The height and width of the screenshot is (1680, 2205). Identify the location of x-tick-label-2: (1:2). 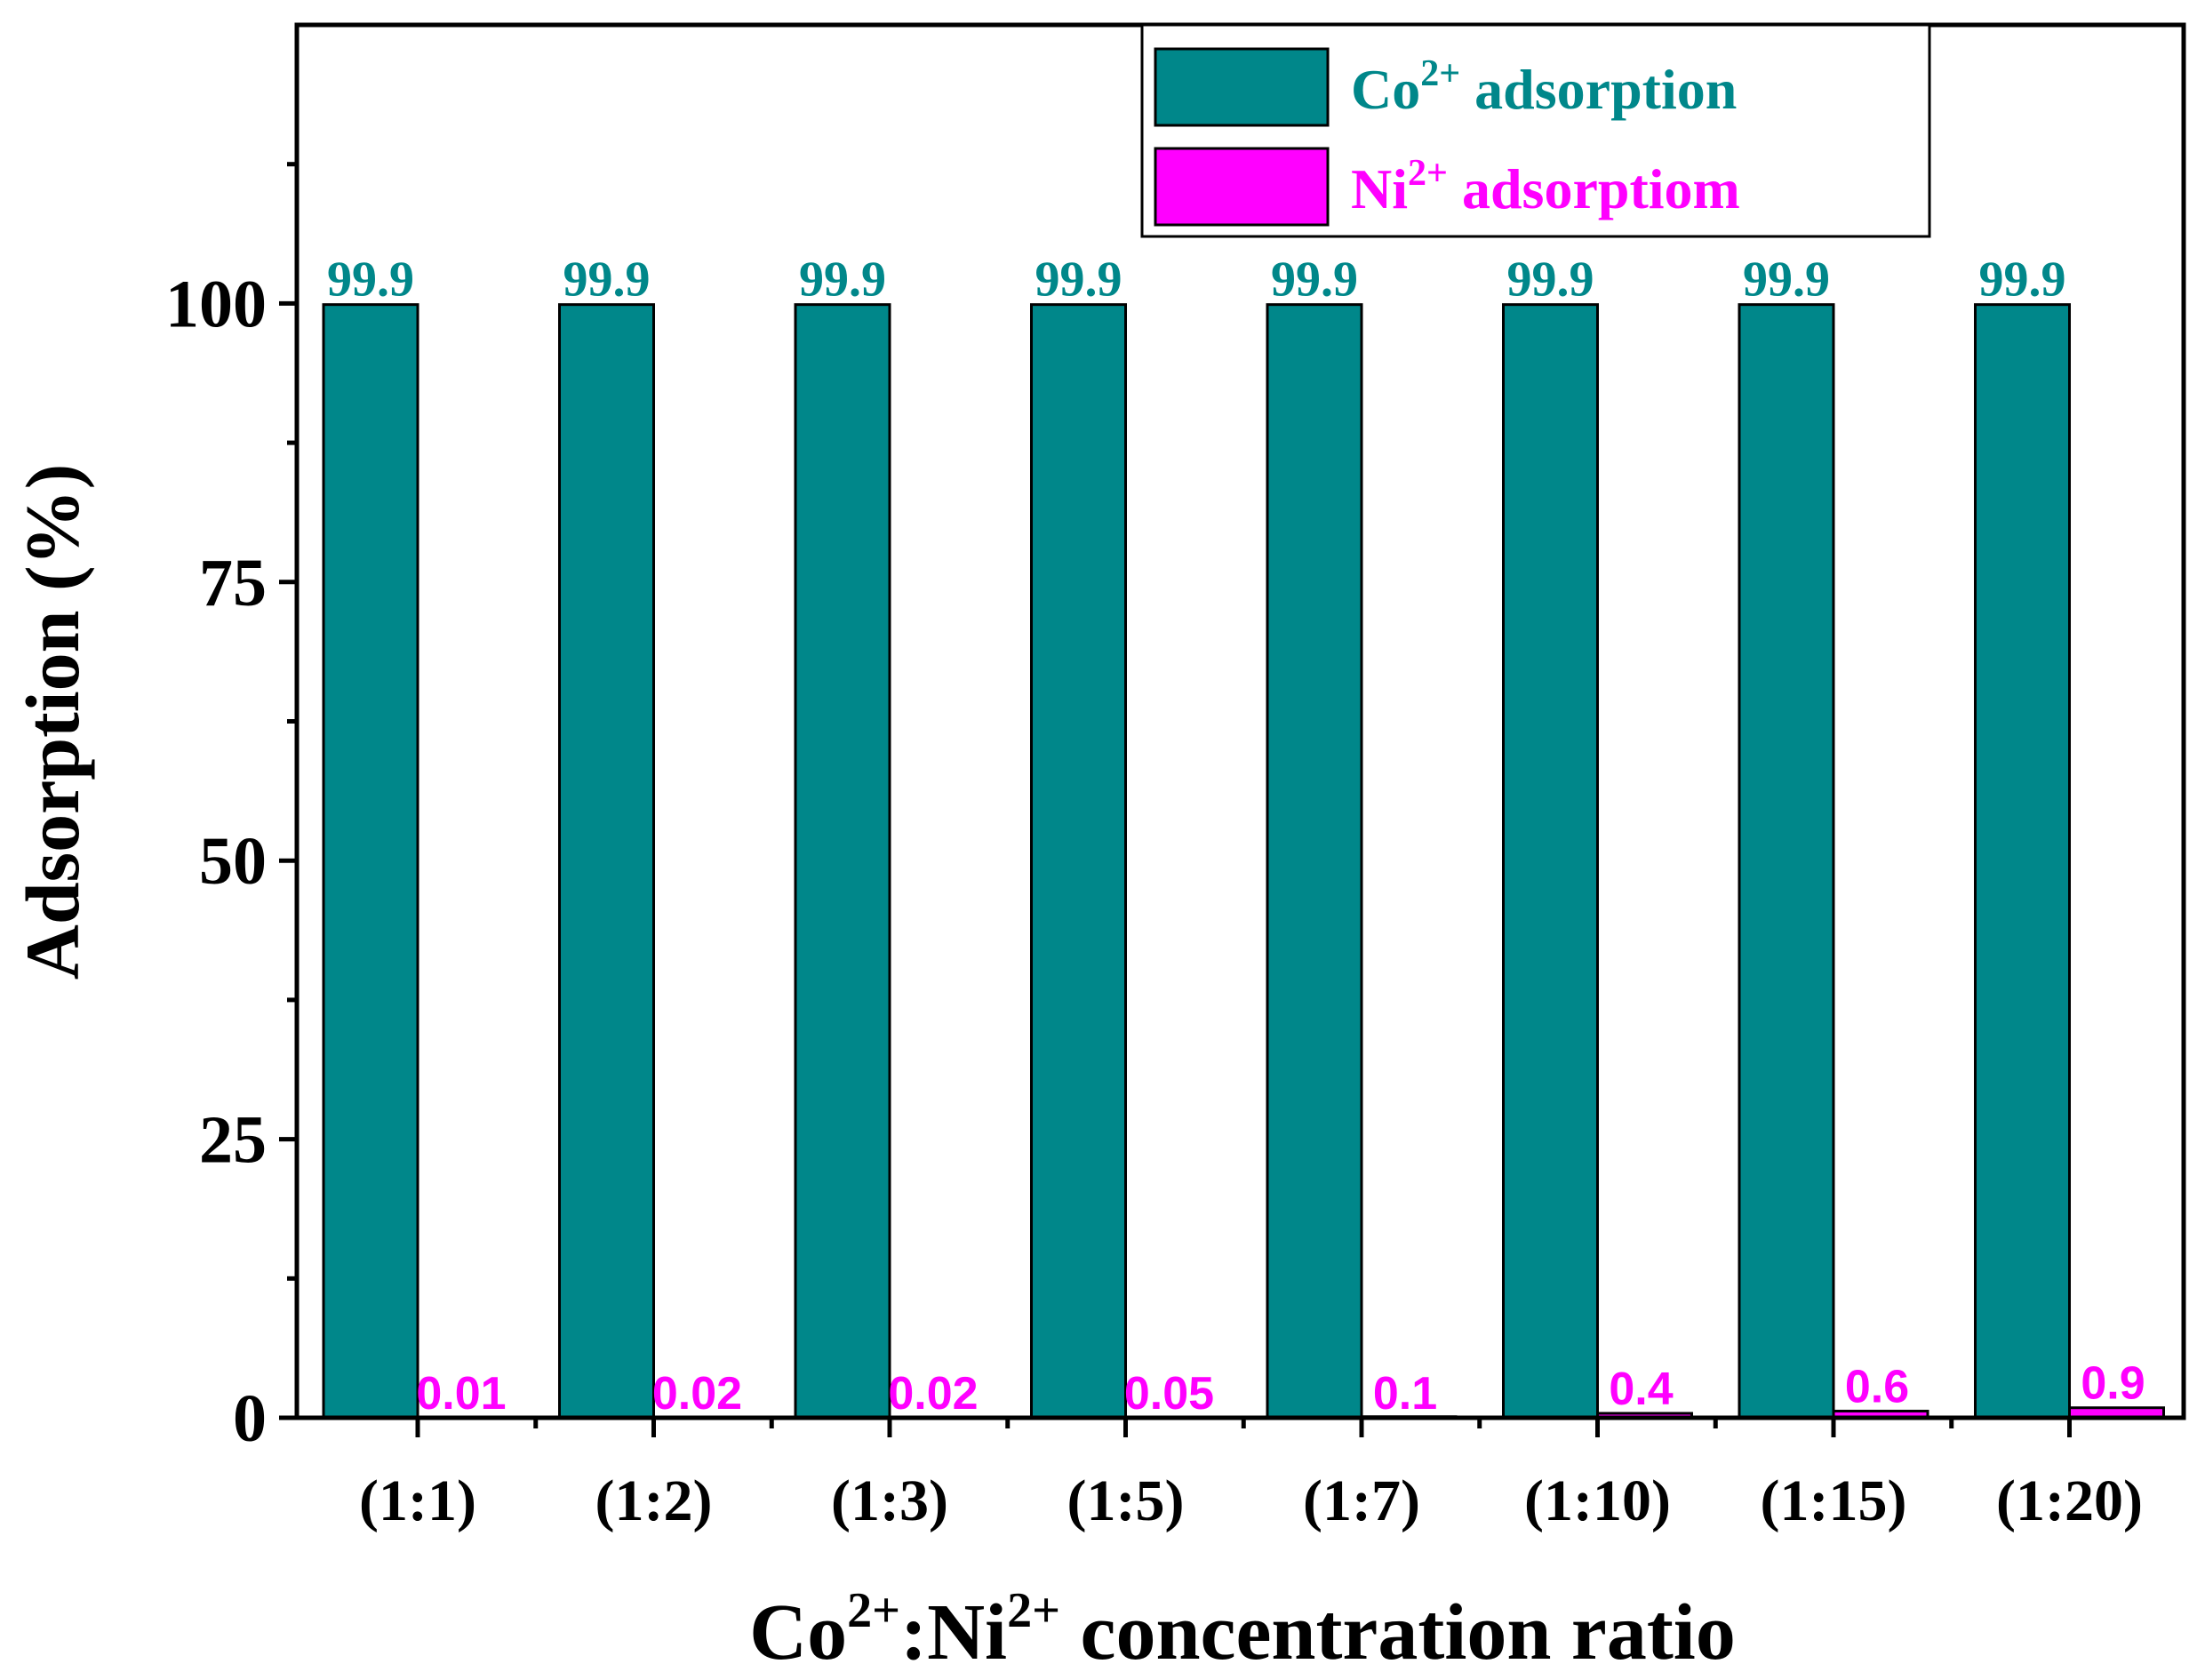
(654, 1500).